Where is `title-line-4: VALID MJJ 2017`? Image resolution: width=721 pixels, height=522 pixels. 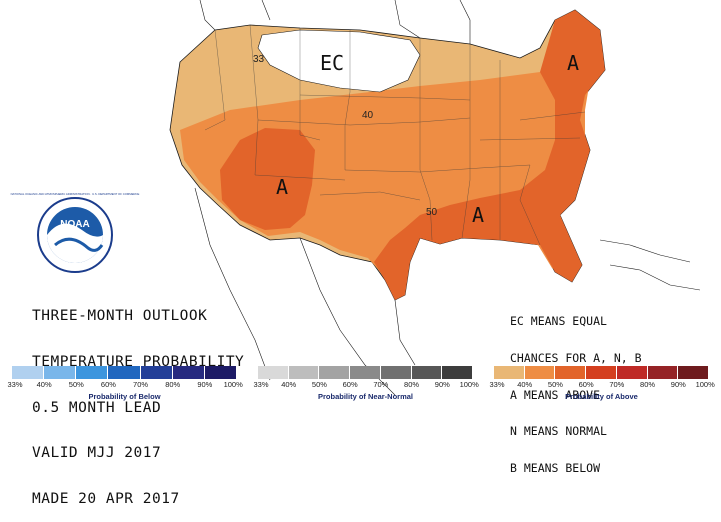 title-line-4: VALID MJJ 2017 is located at coordinates (97, 453).